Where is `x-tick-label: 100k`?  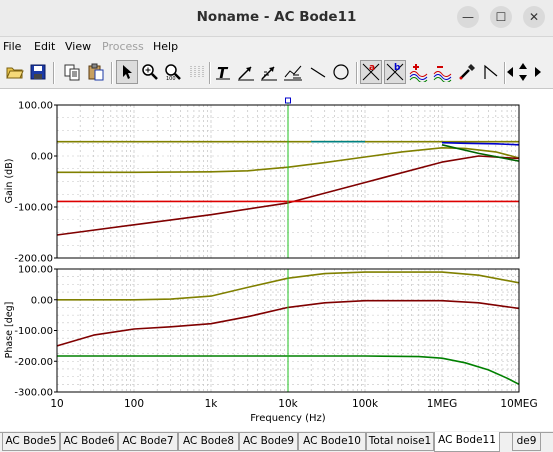
x-tick-label: 100k is located at coordinates (365, 404).